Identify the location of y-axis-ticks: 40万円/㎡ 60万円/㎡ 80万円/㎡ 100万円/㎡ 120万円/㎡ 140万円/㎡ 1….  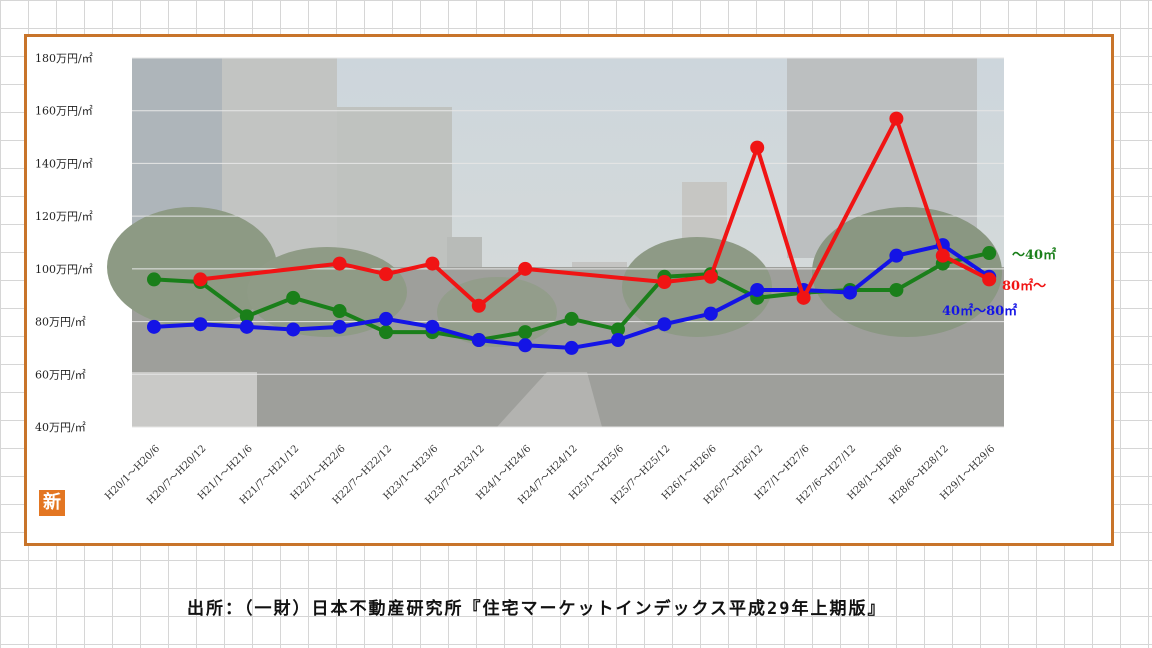
(64, 243).